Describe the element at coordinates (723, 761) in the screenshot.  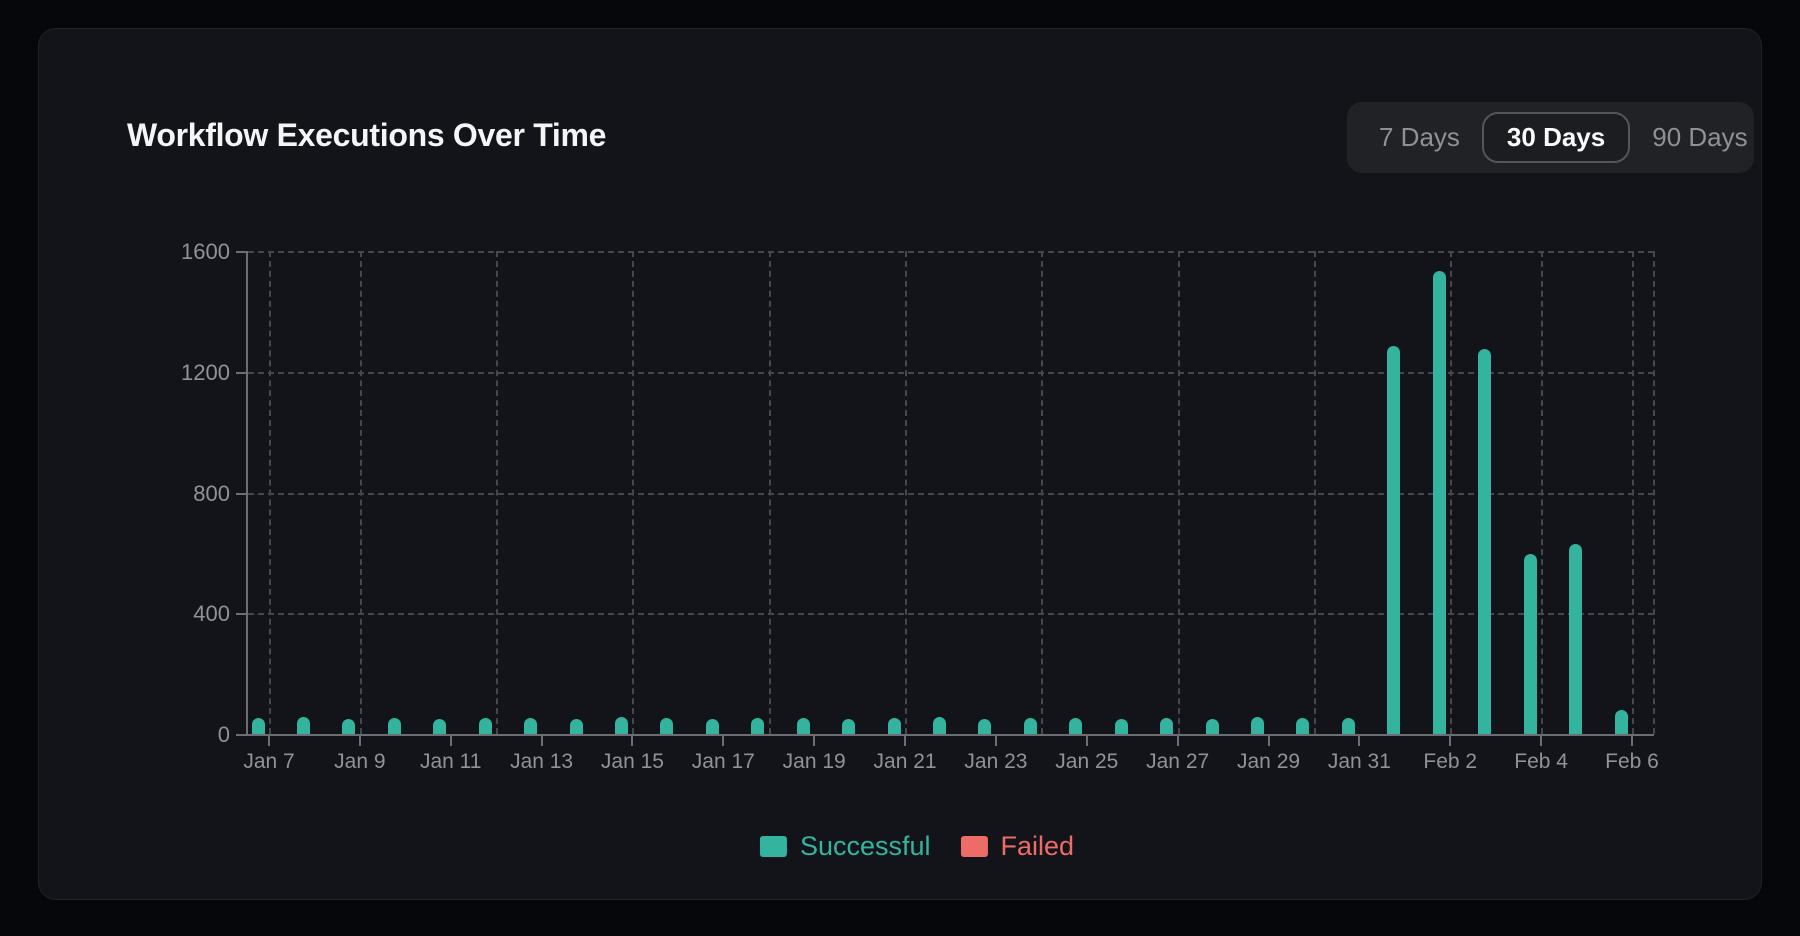
I see `x-axis-label-jan-17: Jan 17` at that location.